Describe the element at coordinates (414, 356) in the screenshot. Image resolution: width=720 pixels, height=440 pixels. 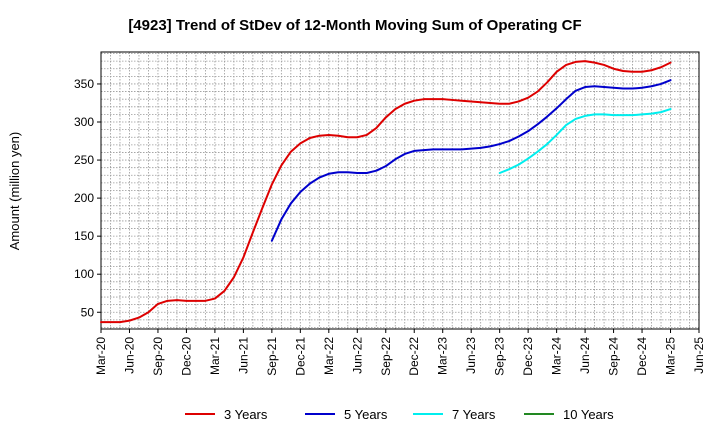
I see `x-tick-label: Dec-22` at that location.